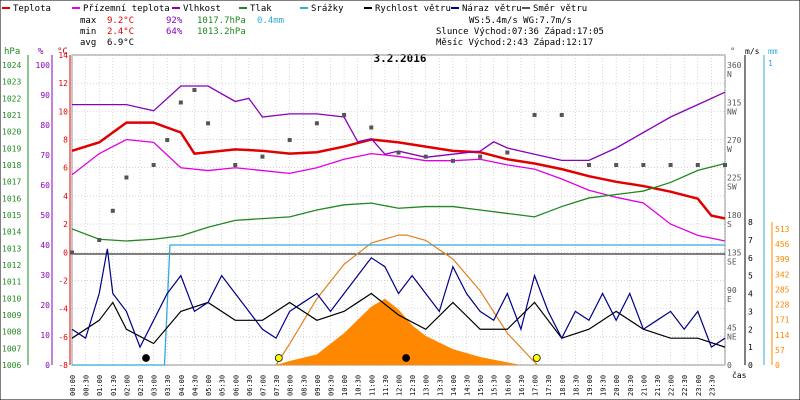 The height and width of the screenshot is (400, 800). I want to click on time-tick: 07:30, so click(277, 385).